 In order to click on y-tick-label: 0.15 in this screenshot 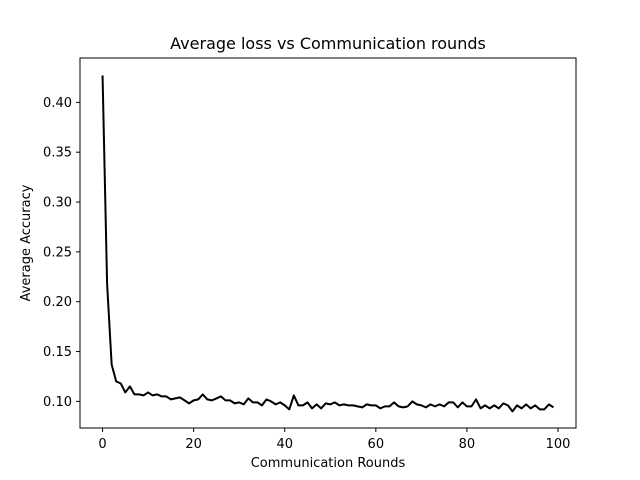, I will do `click(57, 352)`.